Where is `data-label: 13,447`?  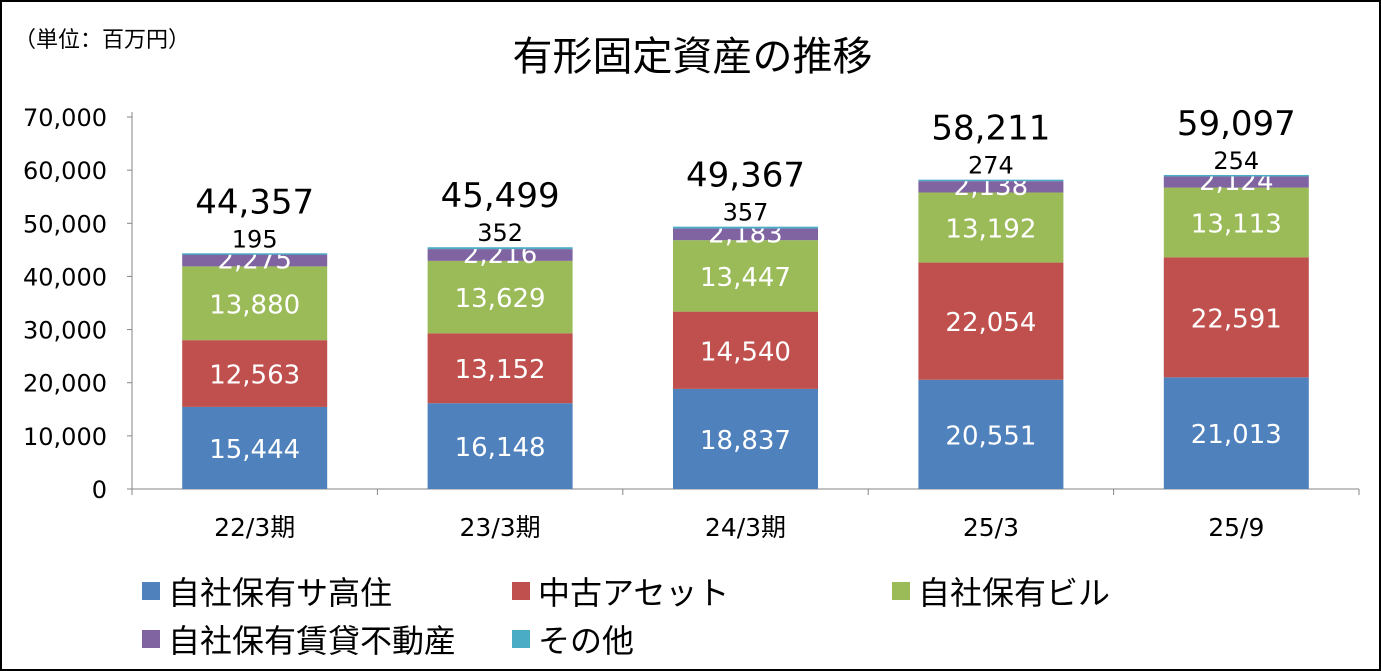
data-label: 13,447 is located at coordinates (745, 278).